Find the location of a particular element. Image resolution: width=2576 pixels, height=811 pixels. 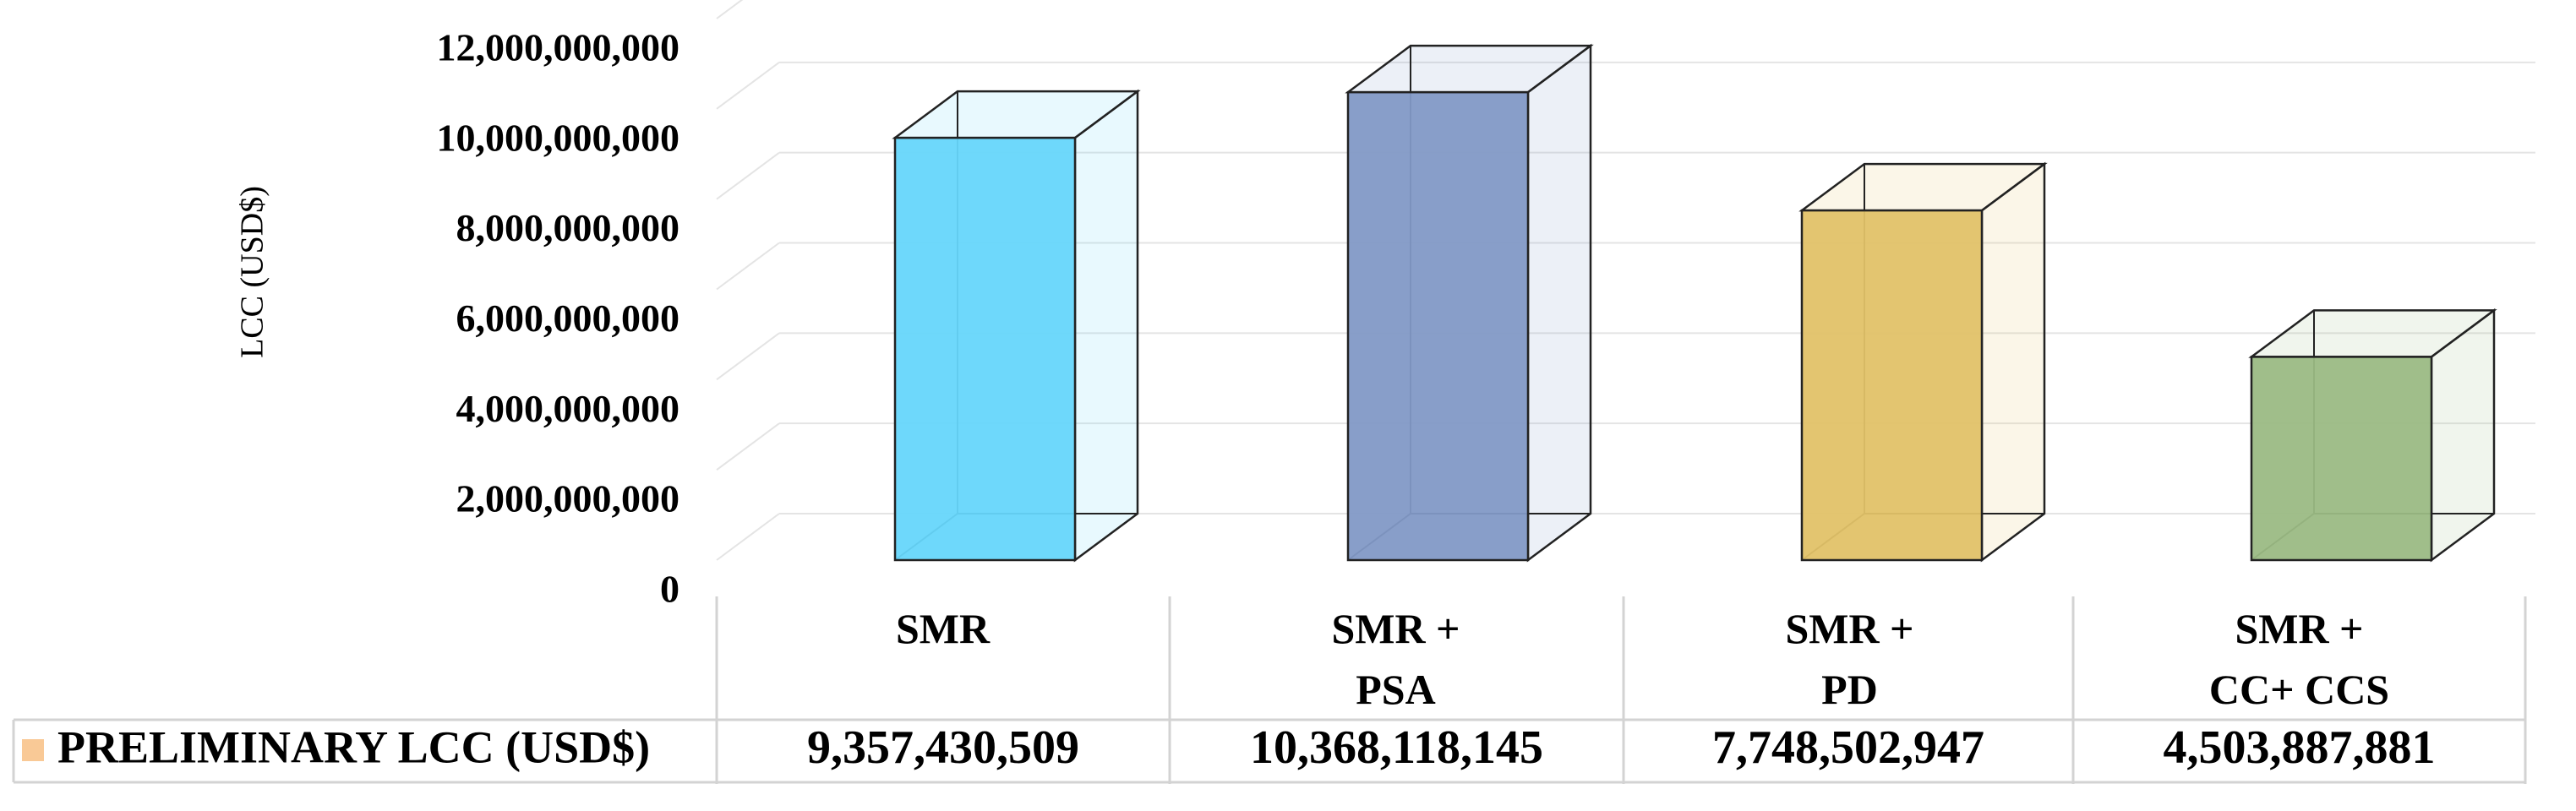

y-axis-label: LCC (USD$) is located at coordinates (253, 272).